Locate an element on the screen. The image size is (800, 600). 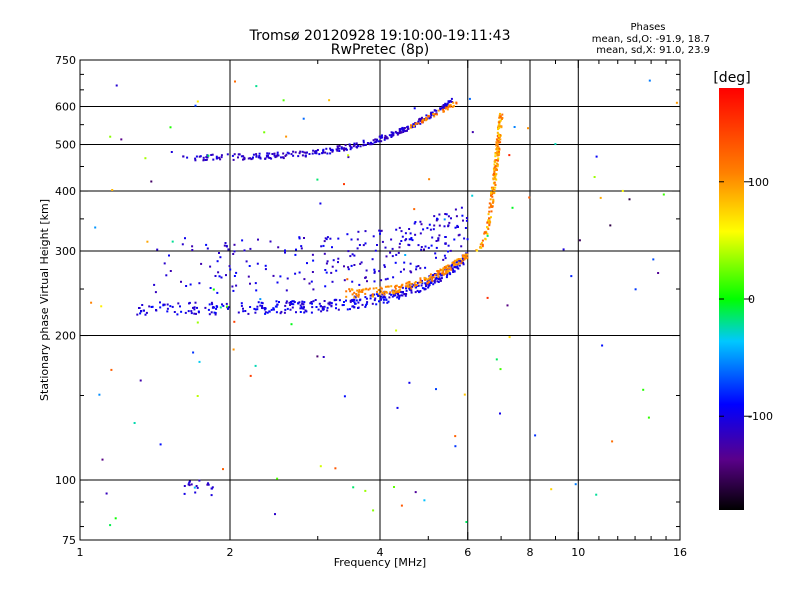
chart-subtitle: RwPretec (8p) is located at coordinates (380, 50).